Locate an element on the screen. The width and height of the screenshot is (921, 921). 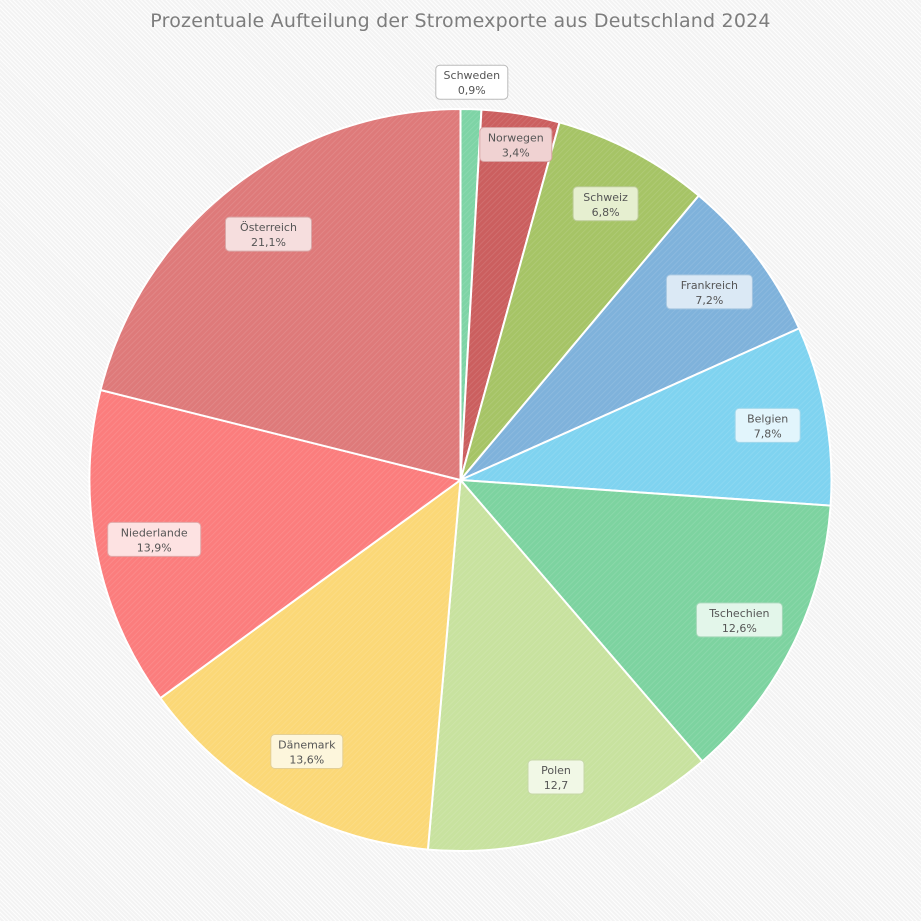
slice-label-value: 12,6% is located at coordinates (739, 628).